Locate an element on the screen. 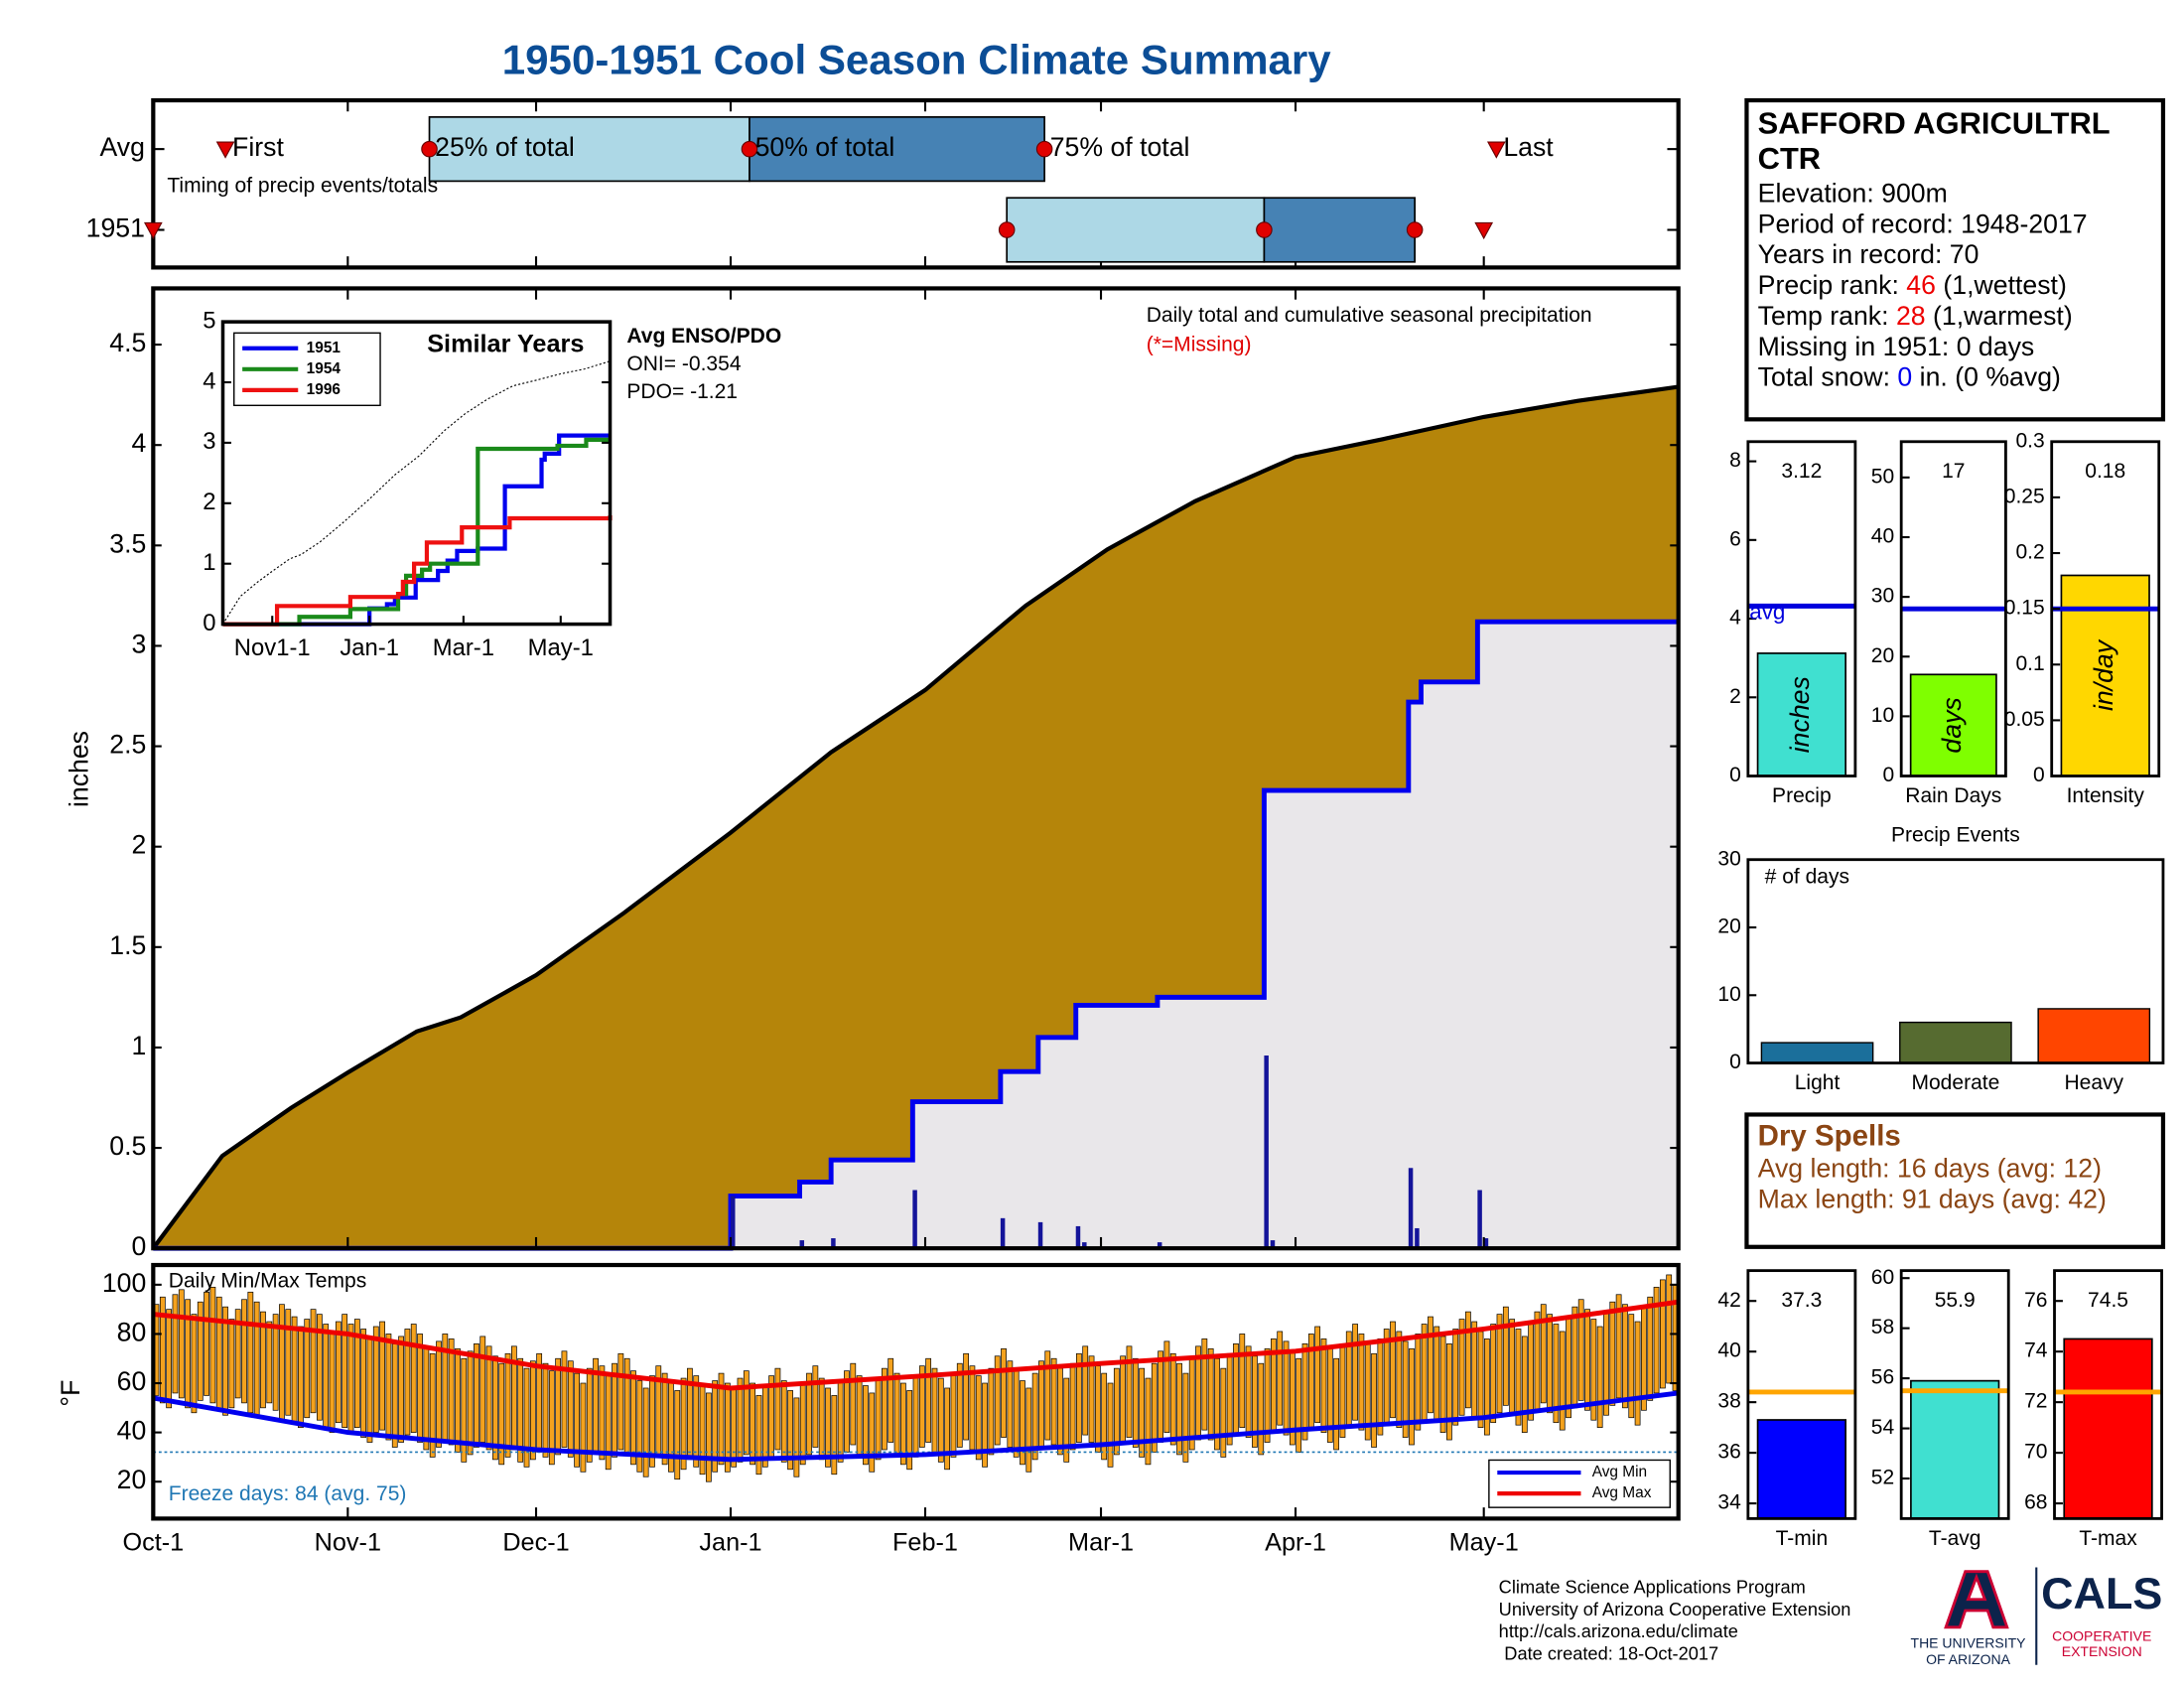 This screenshot has width=2184, height=1688. y-tick-label: 4 is located at coordinates (138, 443).